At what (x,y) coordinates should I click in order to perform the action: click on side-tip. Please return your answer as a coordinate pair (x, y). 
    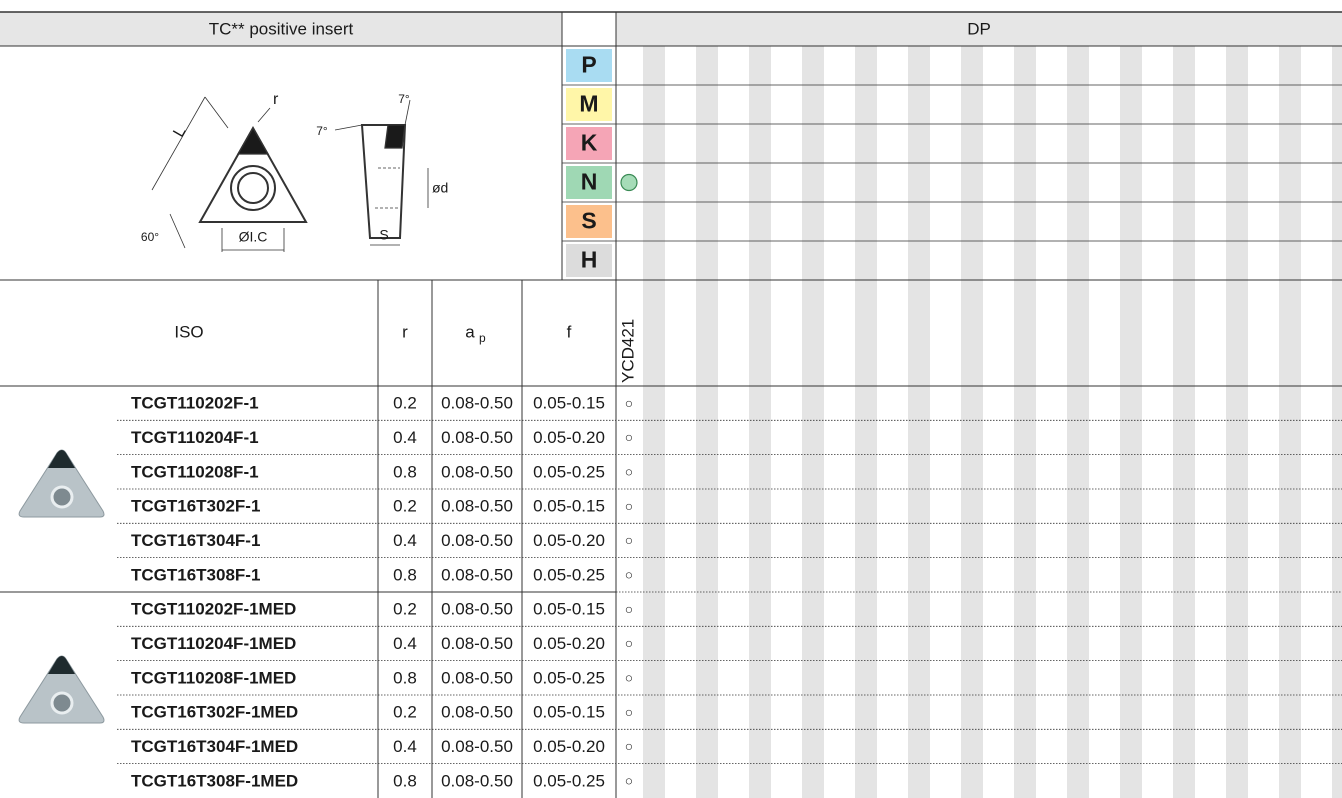
    Looking at the image, I should click on (395, 136).